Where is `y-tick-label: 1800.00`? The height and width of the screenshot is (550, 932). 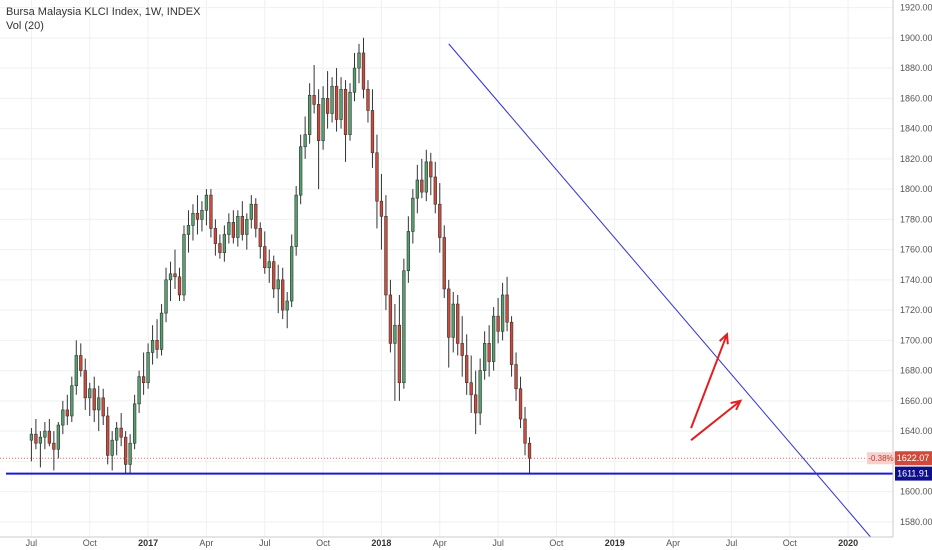 y-tick-label: 1800.00 is located at coordinates (916, 189).